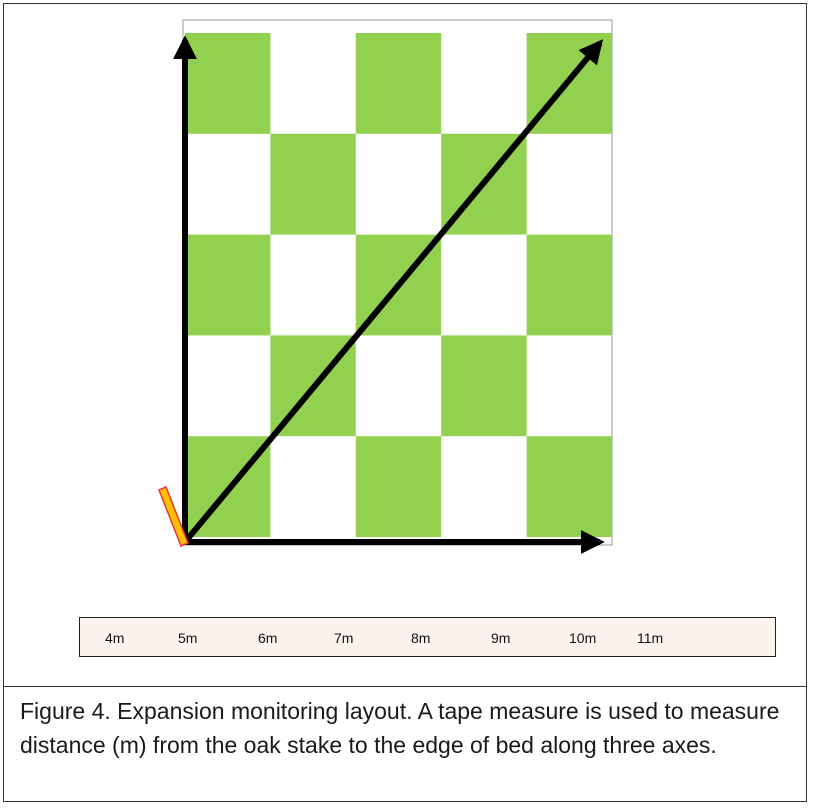 This screenshot has width=813, height=809. Describe the element at coordinates (650, 638) in the screenshot. I see `tape-tick: 11m` at that location.